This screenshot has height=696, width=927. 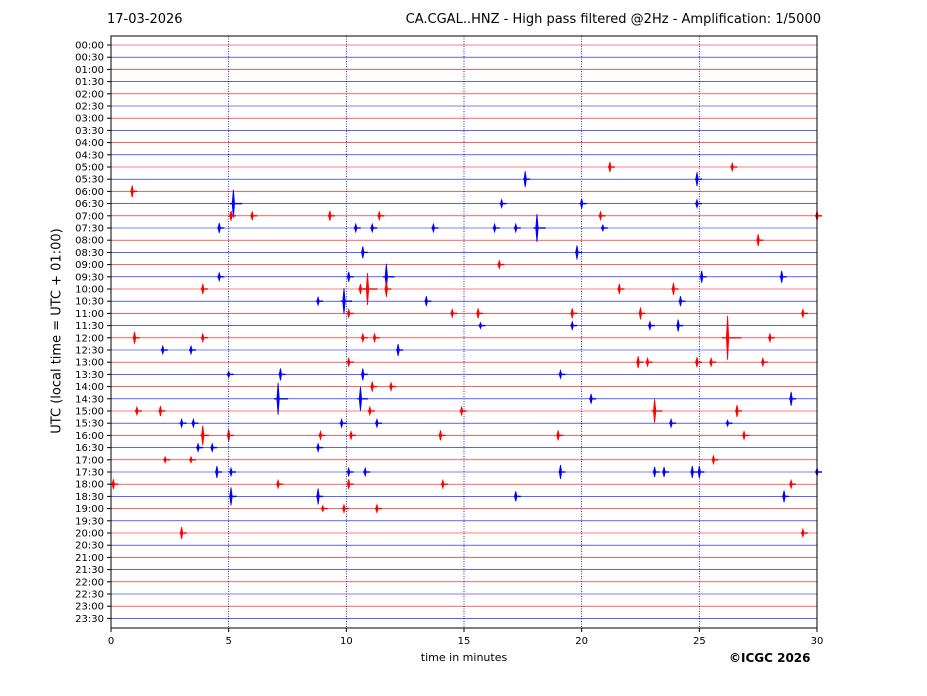 What do you see at coordinates (89, 521) in the screenshot?
I see `y-tick-label: 19:30` at bounding box center [89, 521].